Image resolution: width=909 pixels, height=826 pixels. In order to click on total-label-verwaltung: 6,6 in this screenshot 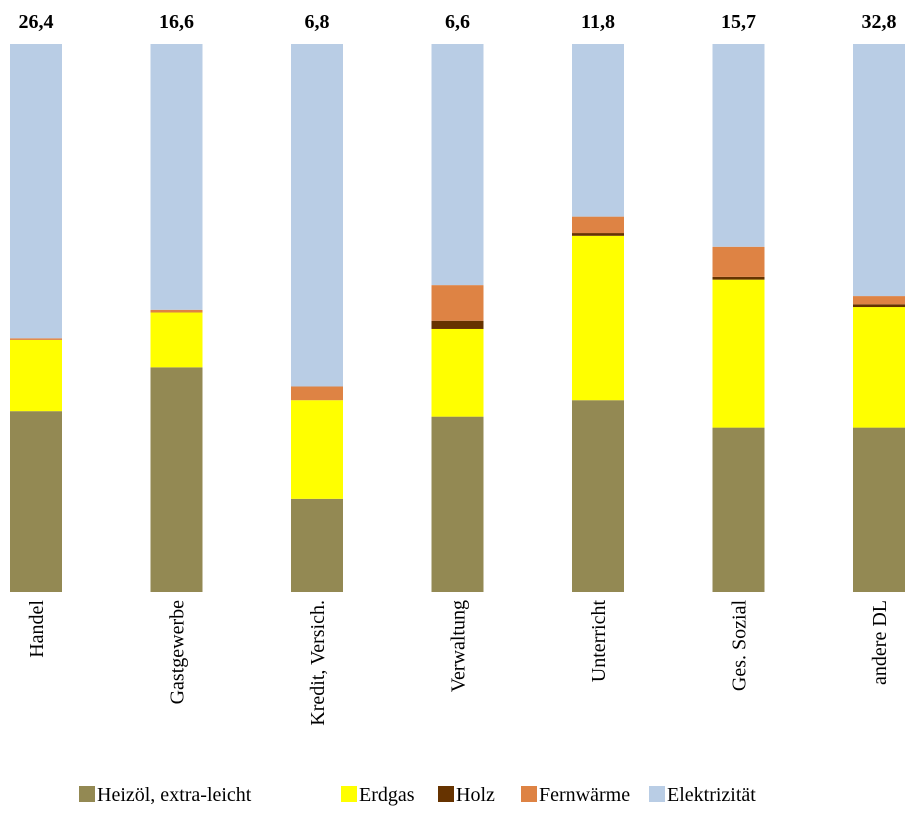, I will do `click(457, 22)`.